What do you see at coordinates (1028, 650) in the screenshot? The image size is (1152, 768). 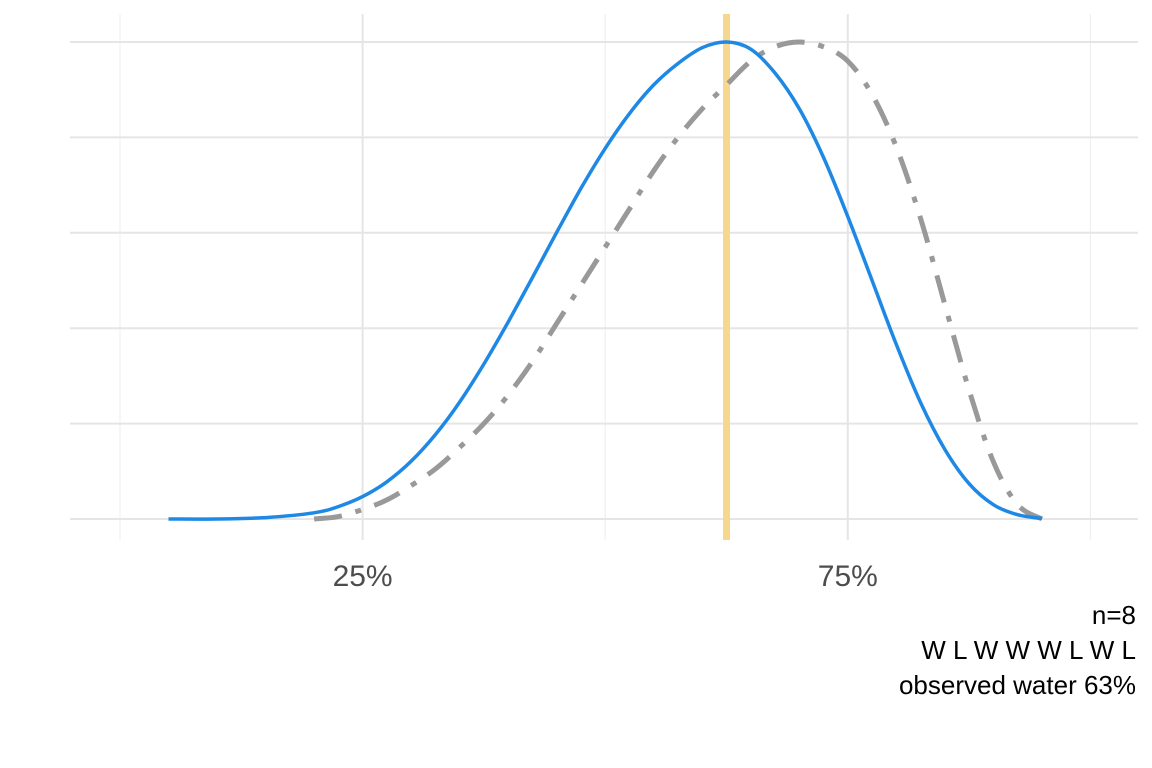 I see `caption-sequence: W L W W W L W L` at bounding box center [1028, 650].